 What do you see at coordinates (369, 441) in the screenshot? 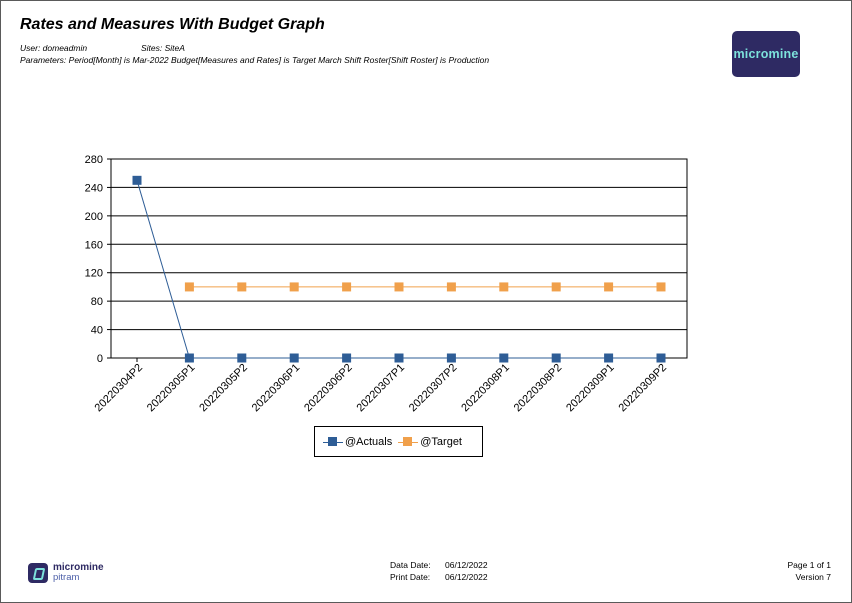
I see `legend-label-actuals: @Actuals` at bounding box center [369, 441].